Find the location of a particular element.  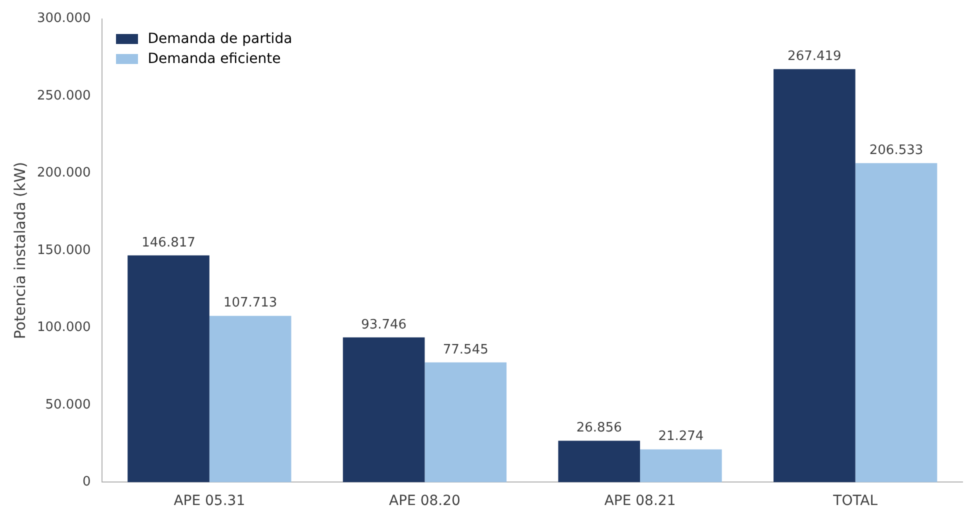

legend-label: Demanda eficiente is located at coordinates (214, 58).